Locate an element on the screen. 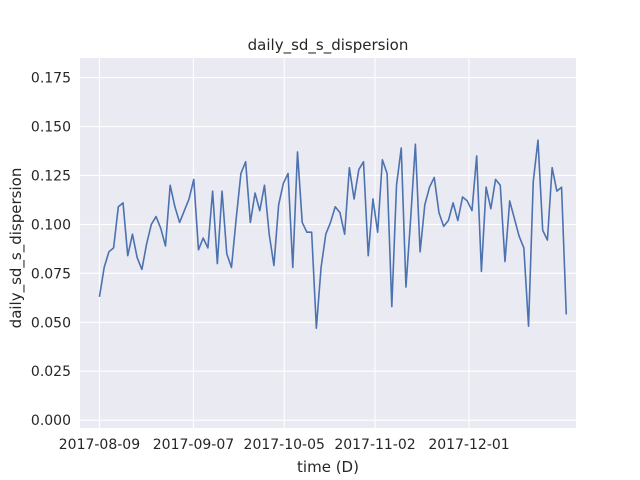 This screenshot has width=640, height=480. y-tick-label: 0.050 is located at coordinates (51, 323).